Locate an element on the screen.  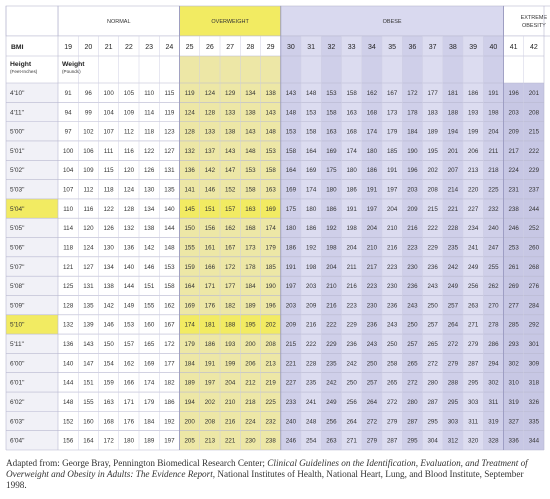
weight-cell-11-8: 182 is located at coordinates (230, 305).